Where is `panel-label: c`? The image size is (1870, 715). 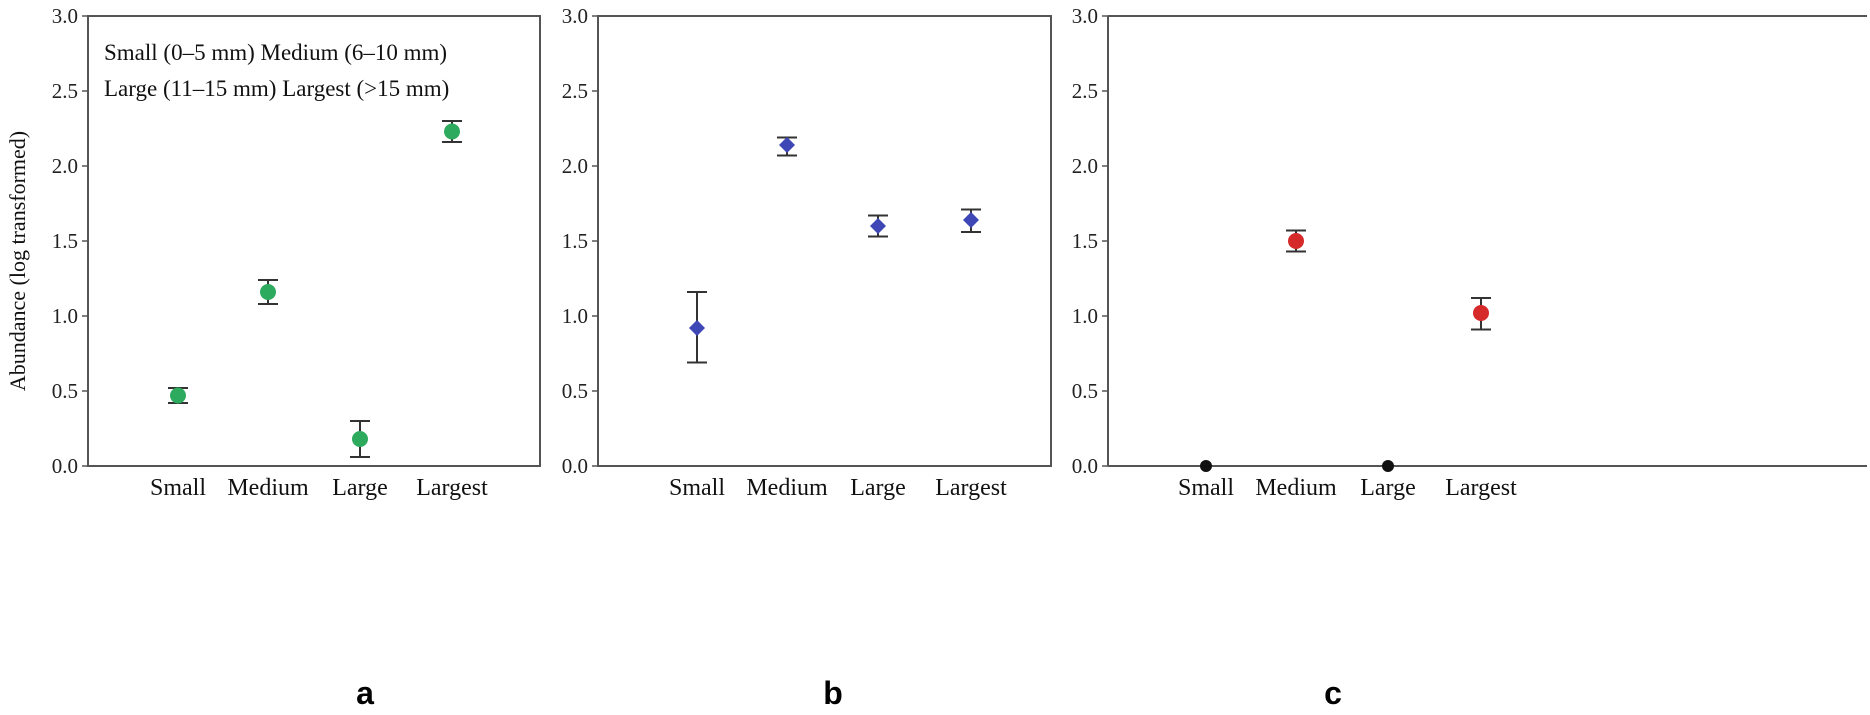
panel-label: c is located at coordinates (1333, 693).